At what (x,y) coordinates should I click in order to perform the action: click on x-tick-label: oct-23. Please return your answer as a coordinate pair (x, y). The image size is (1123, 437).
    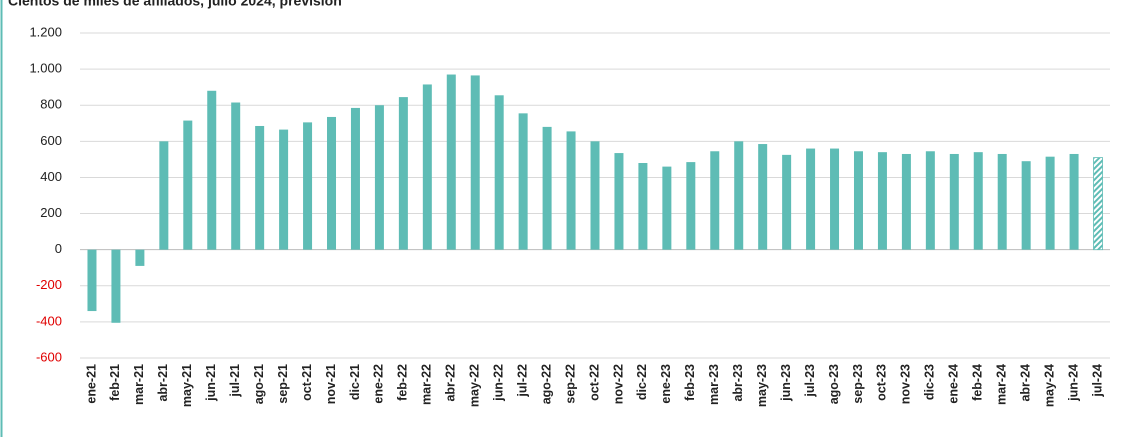
    Looking at the image, I should click on (882, 382).